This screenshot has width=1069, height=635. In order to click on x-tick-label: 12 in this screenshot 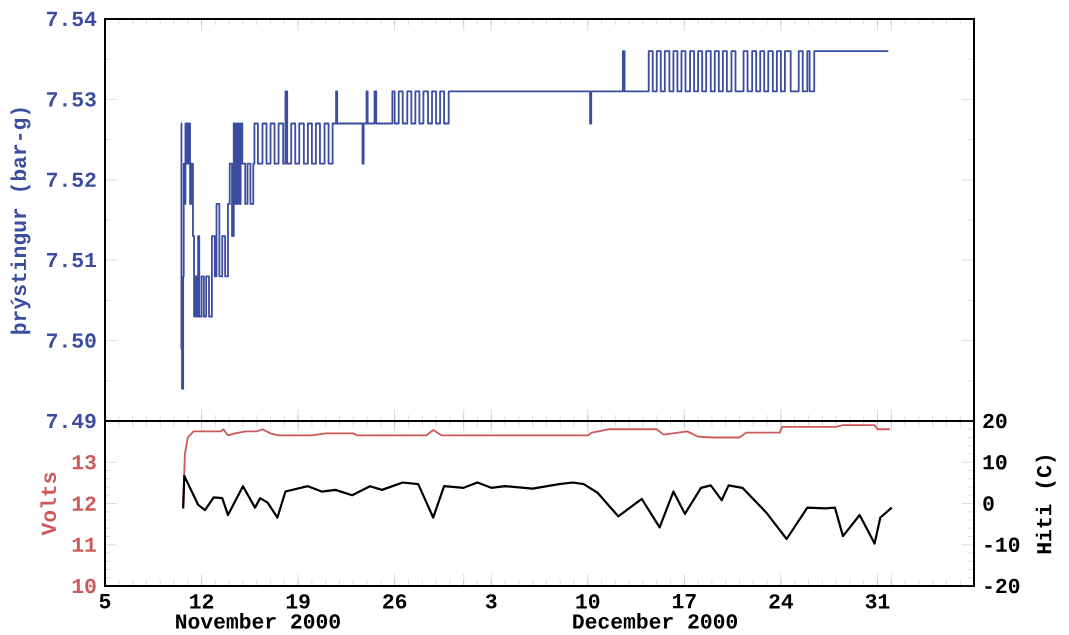, I will do `click(202, 601)`.